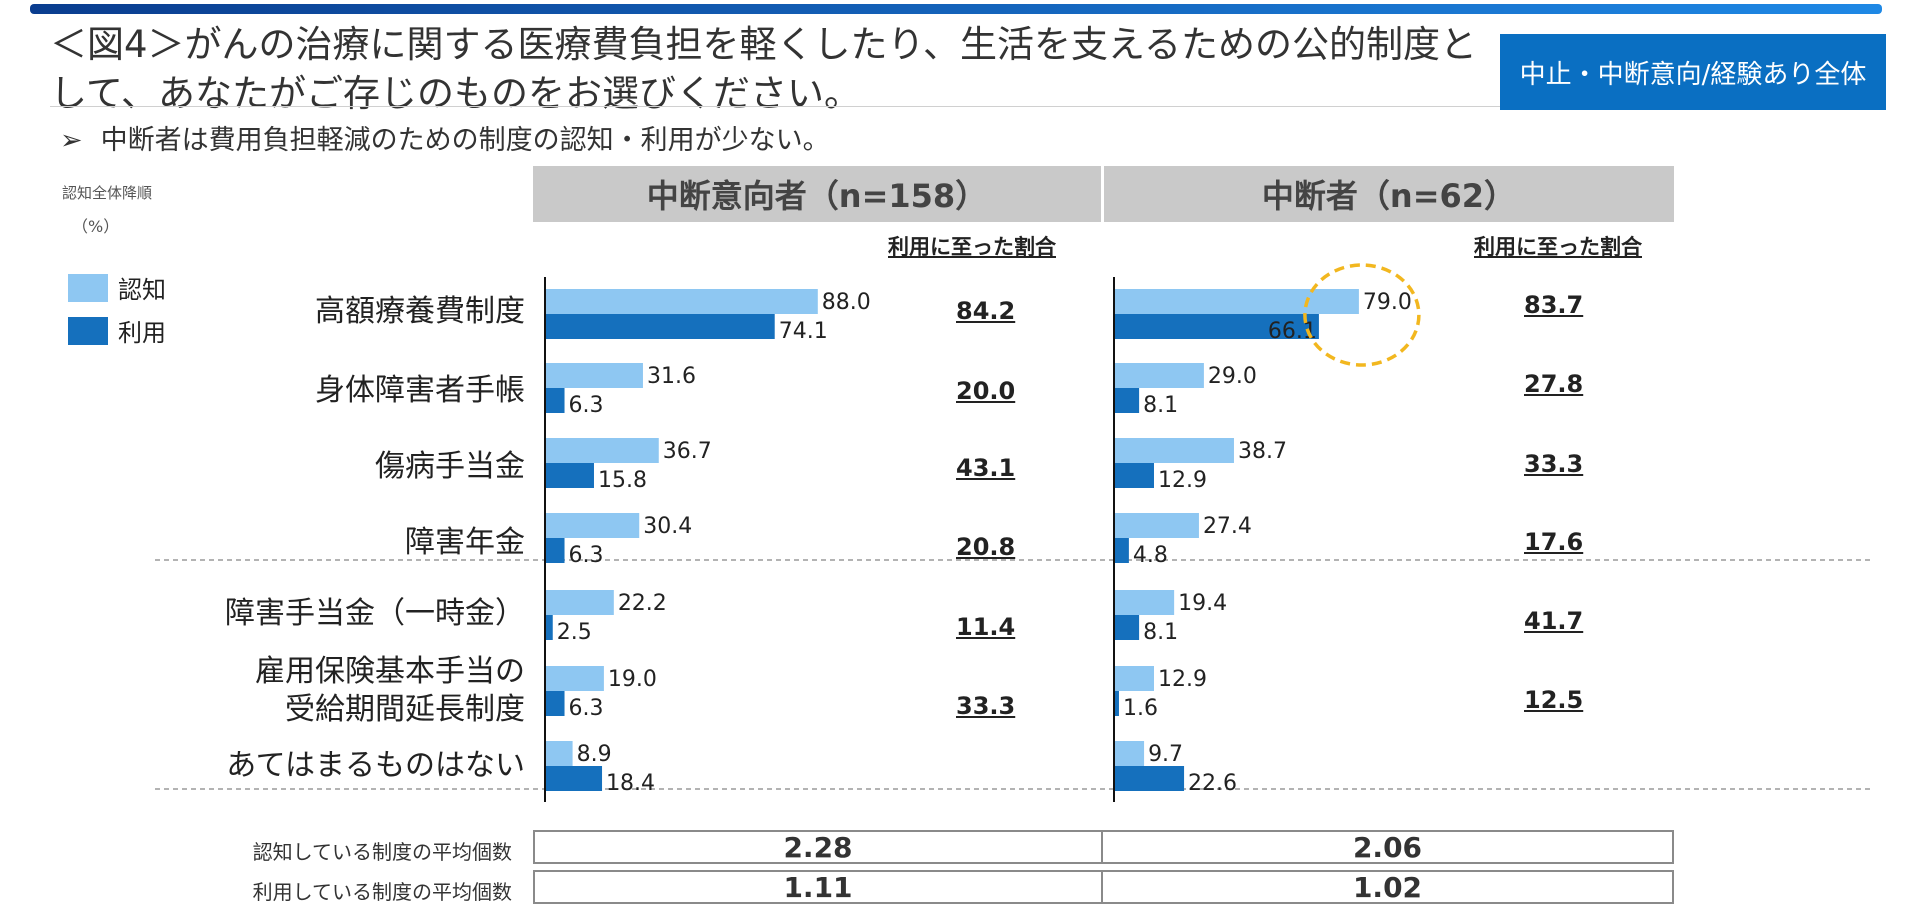 Image resolution: width=1911 pixels, height=906 pixels. What do you see at coordinates (956, 9) in the screenshot?
I see `top-accent-bar` at bounding box center [956, 9].